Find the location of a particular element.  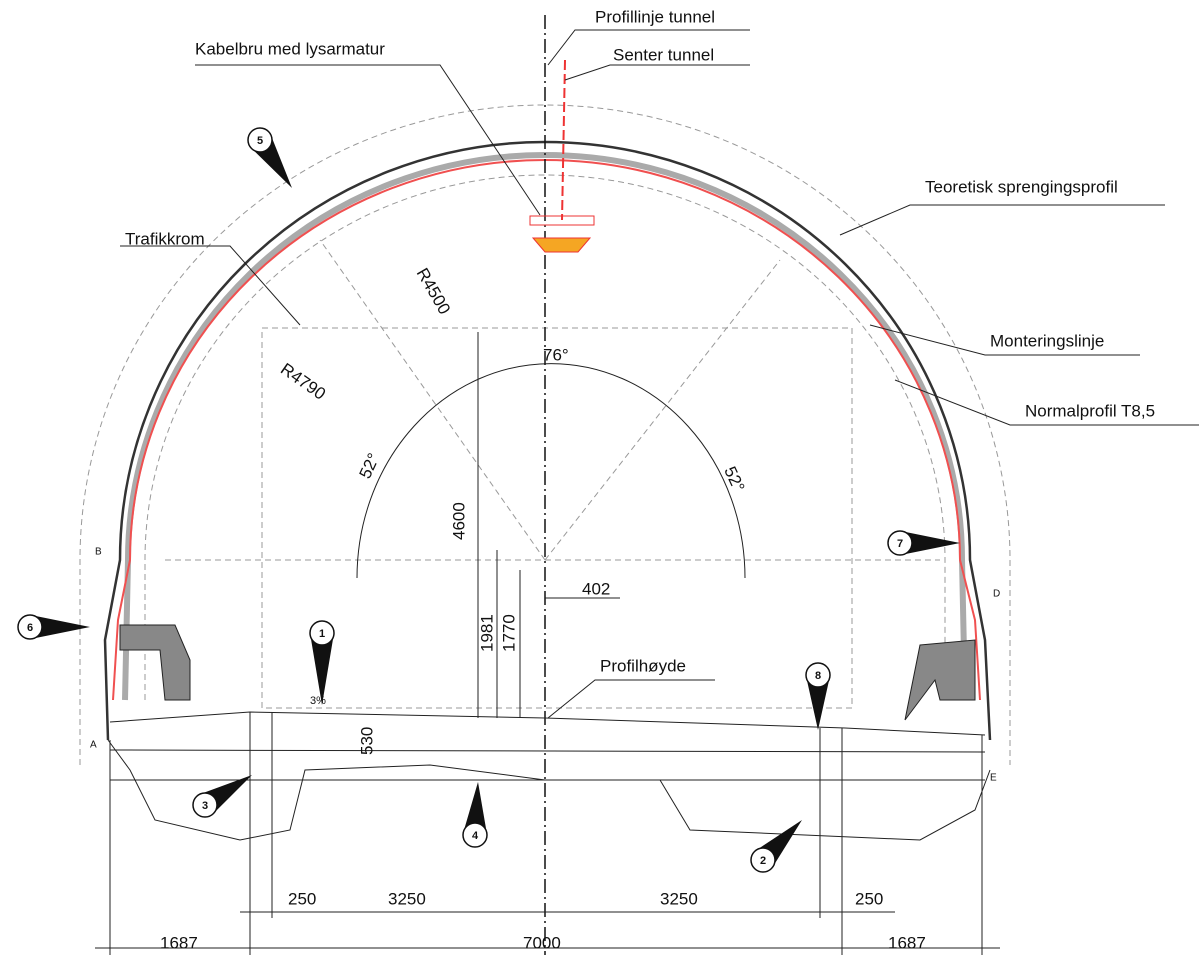

marker-number: 6 is located at coordinates (30, 628).